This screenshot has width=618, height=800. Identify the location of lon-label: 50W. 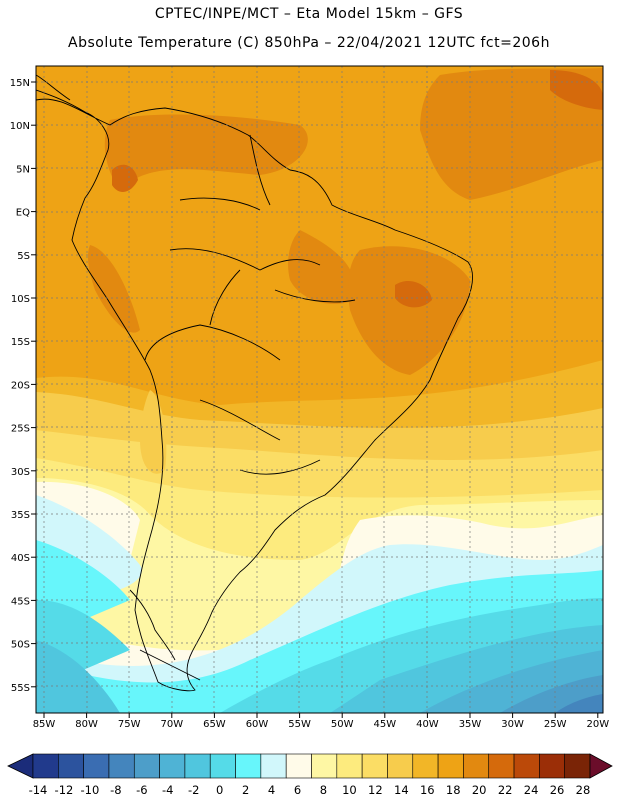
(342, 724).